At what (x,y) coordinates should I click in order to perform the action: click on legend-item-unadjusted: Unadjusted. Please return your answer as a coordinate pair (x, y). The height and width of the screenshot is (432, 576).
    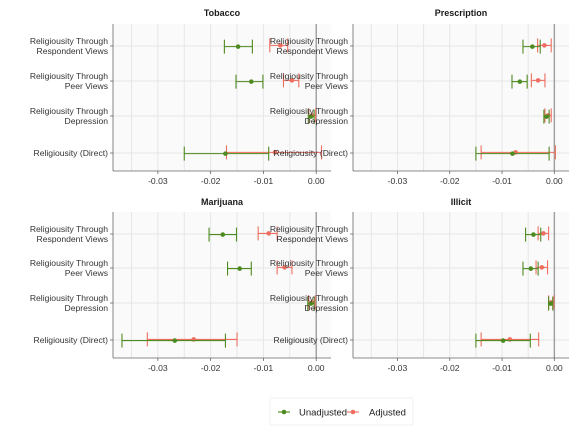
    Looking at the image, I should click on (312, 413).